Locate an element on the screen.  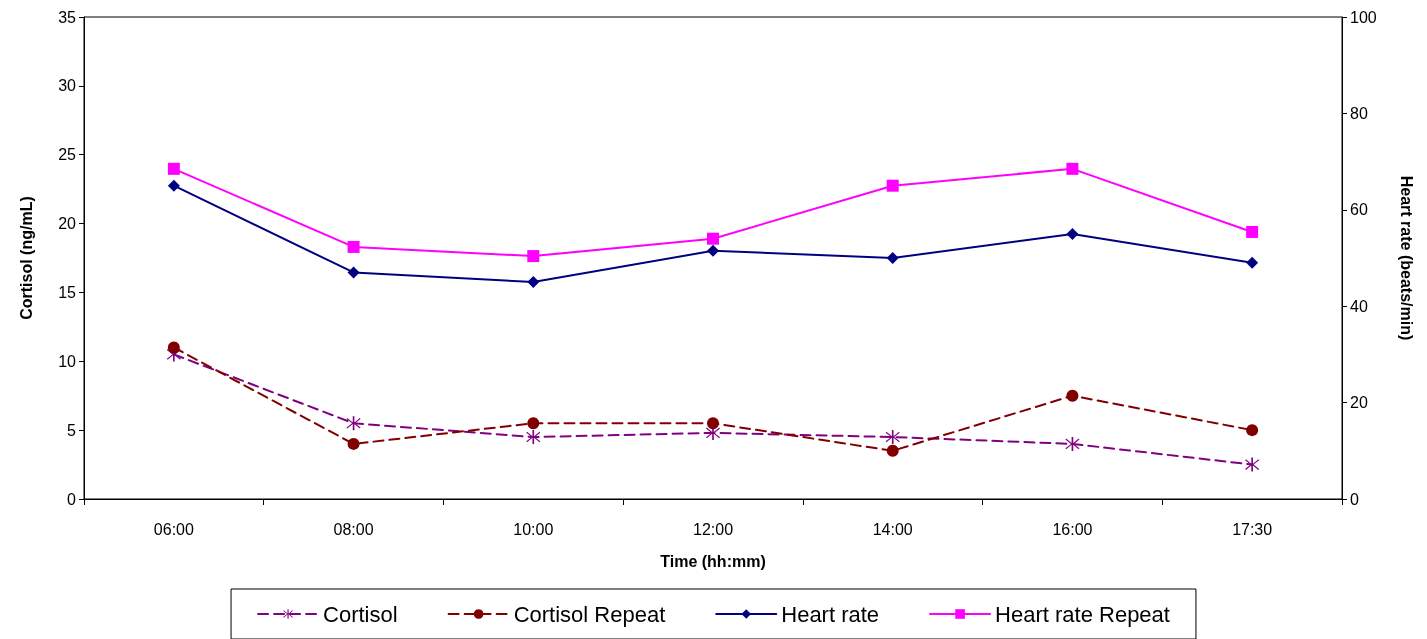
y2-tick-label: 100 is located at coordinates (1363, 17).